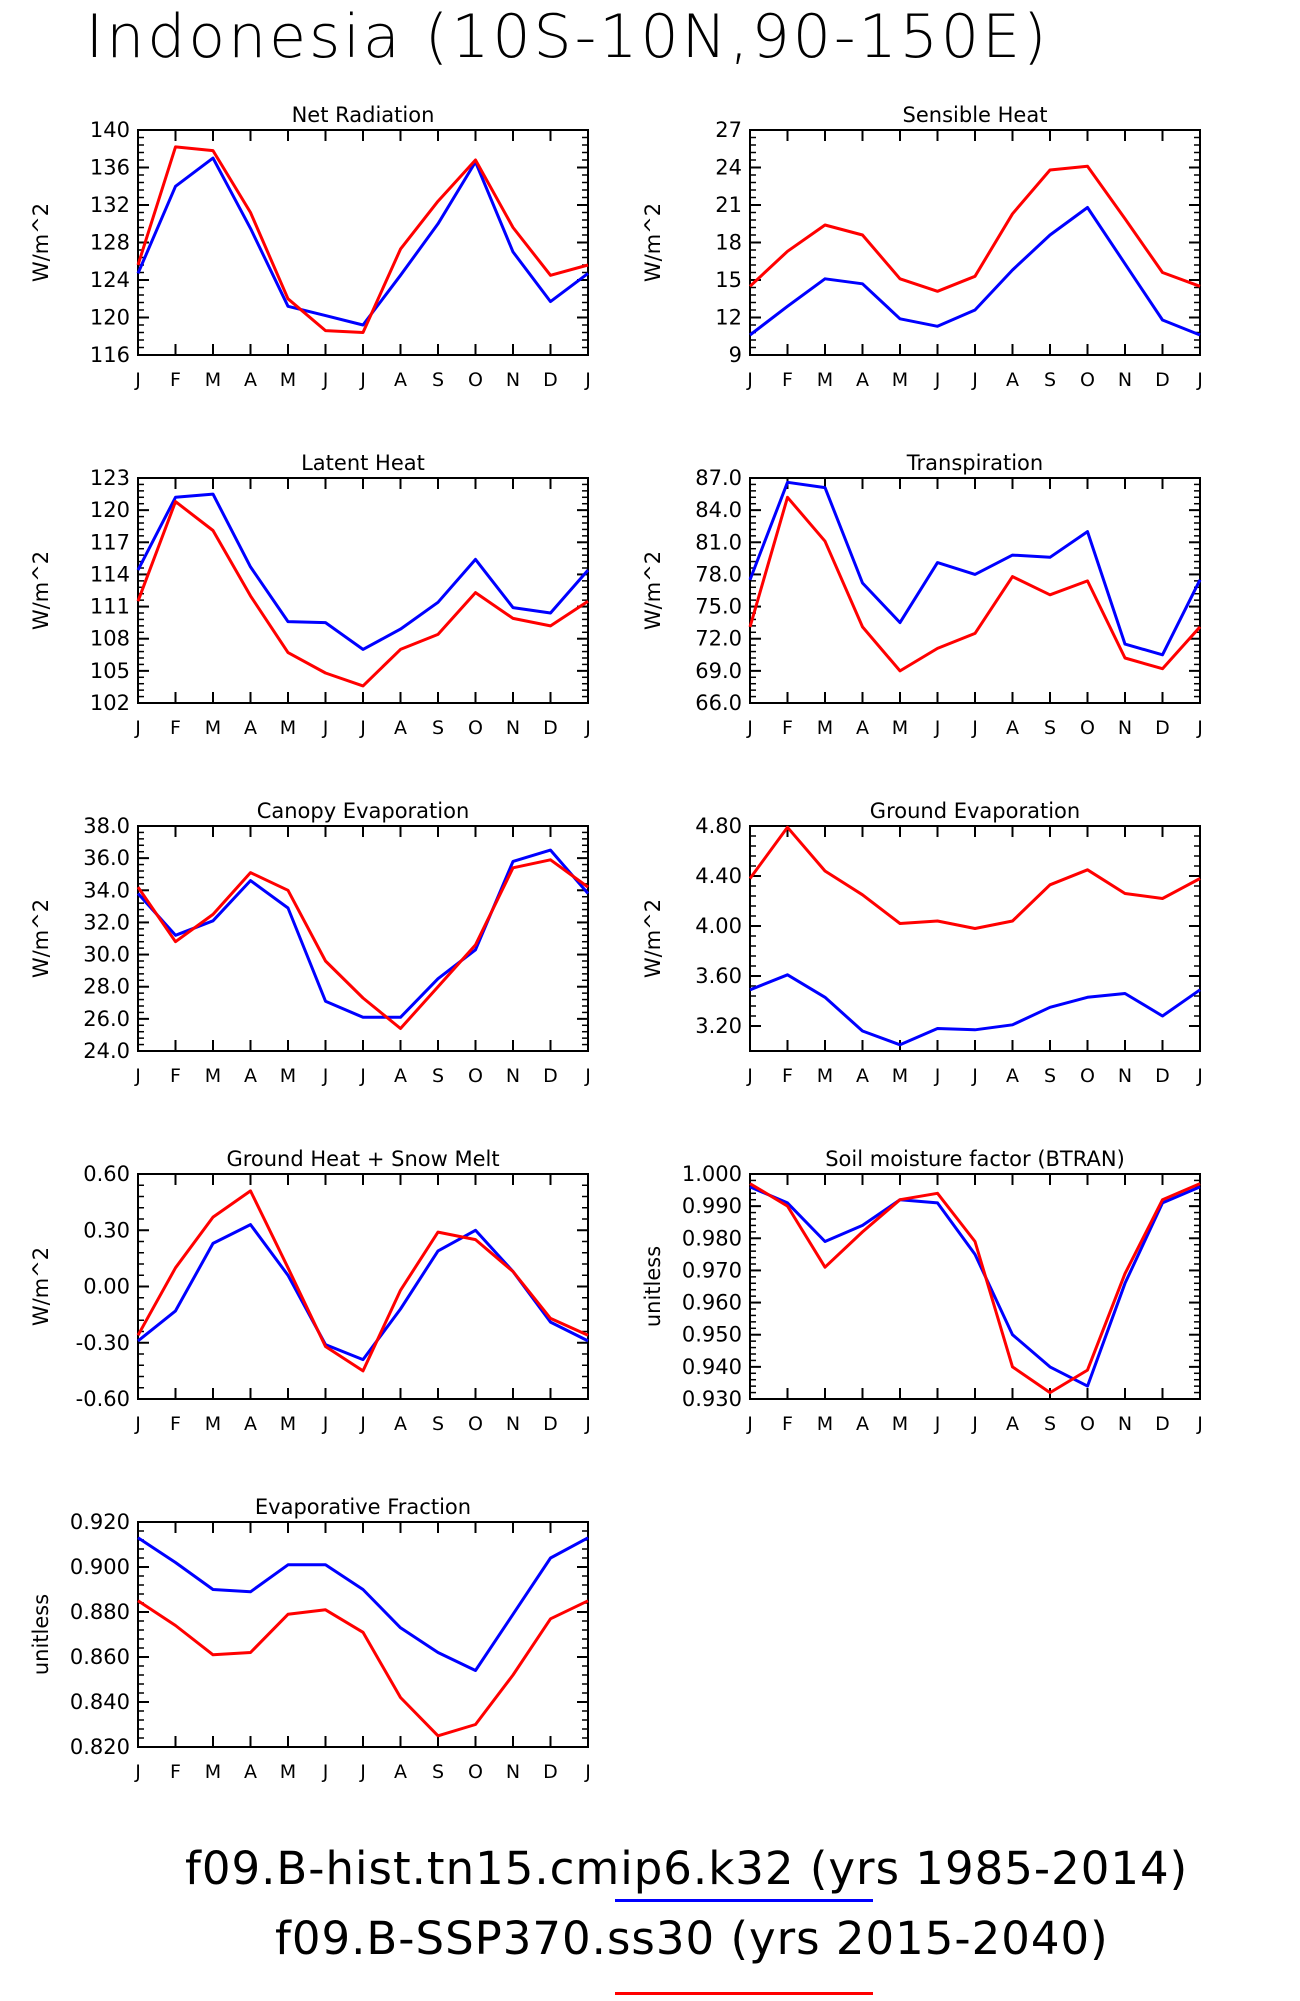 The width and height of the screenshot is (1300, 2001). I want to click on y-tick-label: 0.30, so click(106, 1230).